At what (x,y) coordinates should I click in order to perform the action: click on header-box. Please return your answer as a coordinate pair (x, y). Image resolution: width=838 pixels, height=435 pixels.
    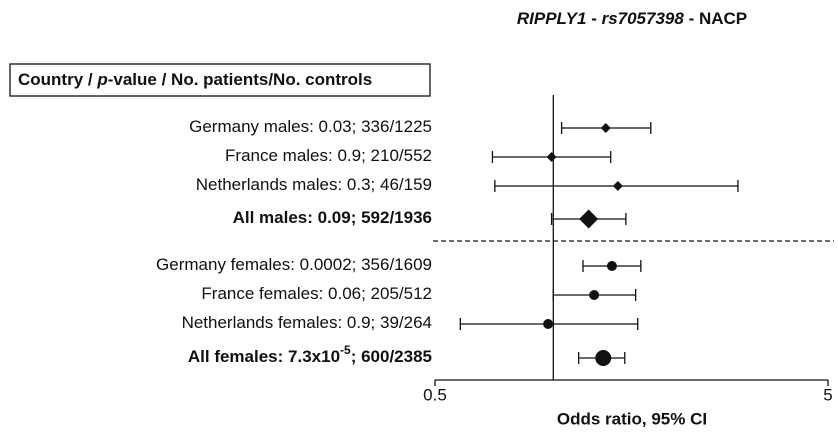
    Looking at the image, I should click on (220, 80).